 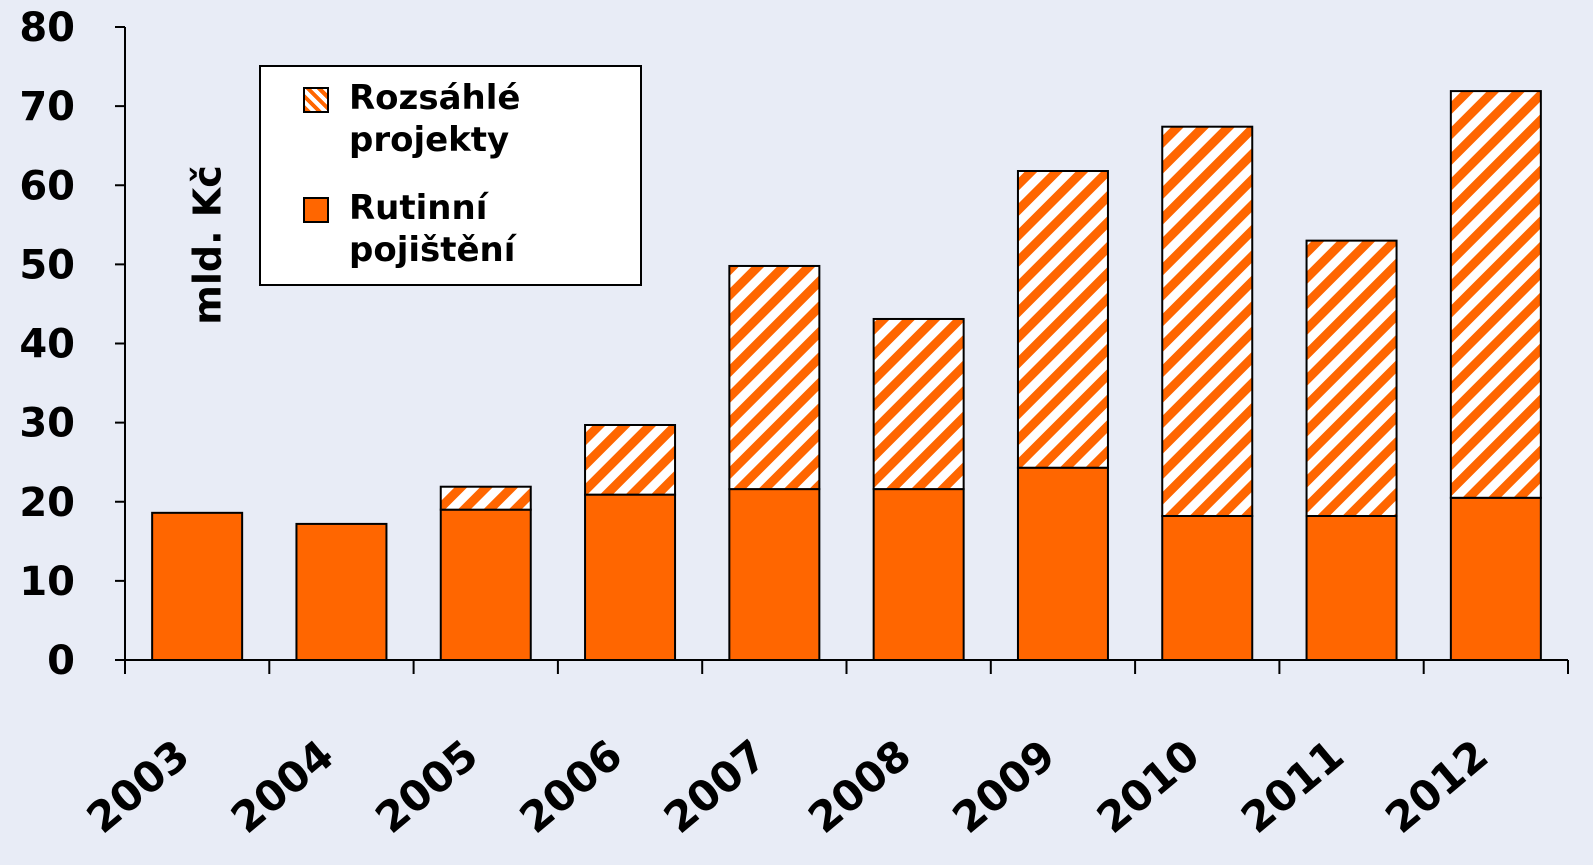 What do you see at coordinates (715, 786) in the screenshot?
I see `x-tick-label: 2007` at bounding box center [715, 786].